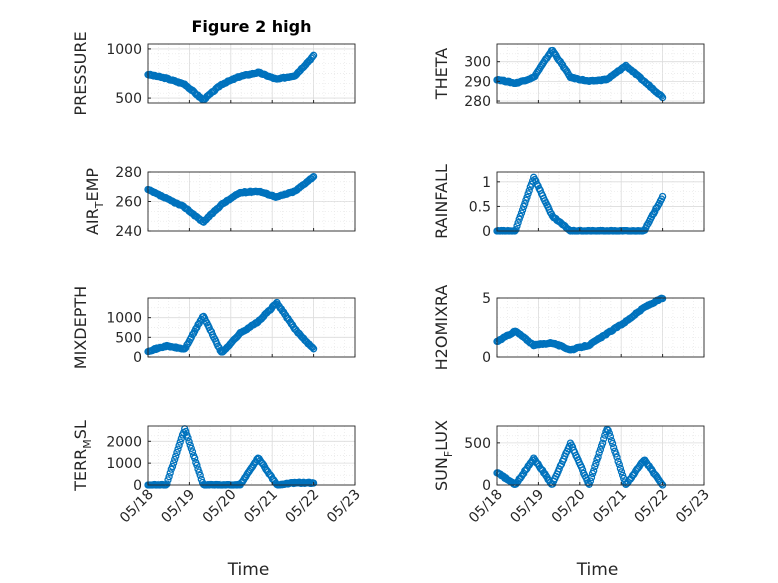  I want to click on subplot-air-temp: 240 260 280 AIRTEMP, so click(219, 202).